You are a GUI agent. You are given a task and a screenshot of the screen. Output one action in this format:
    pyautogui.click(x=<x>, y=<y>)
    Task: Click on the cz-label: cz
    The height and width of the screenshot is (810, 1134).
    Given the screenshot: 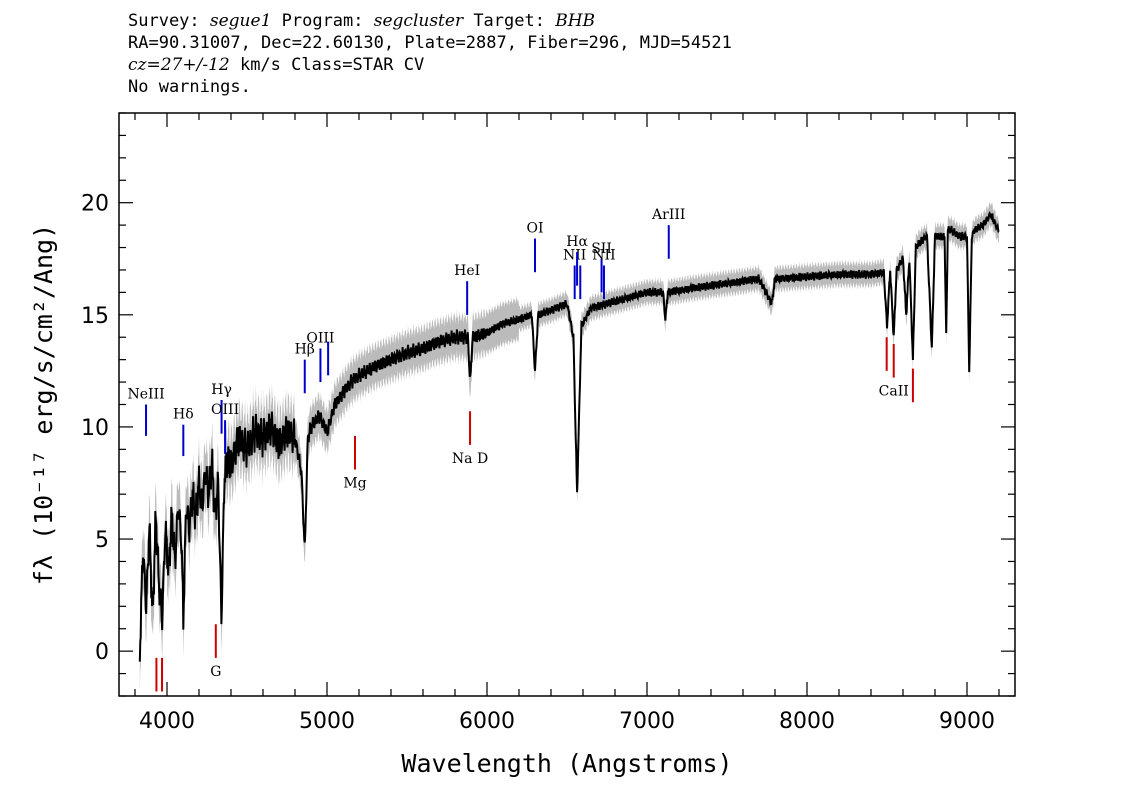 What is the action you would take?
    pyautogui.click(x=137, y=65)
    